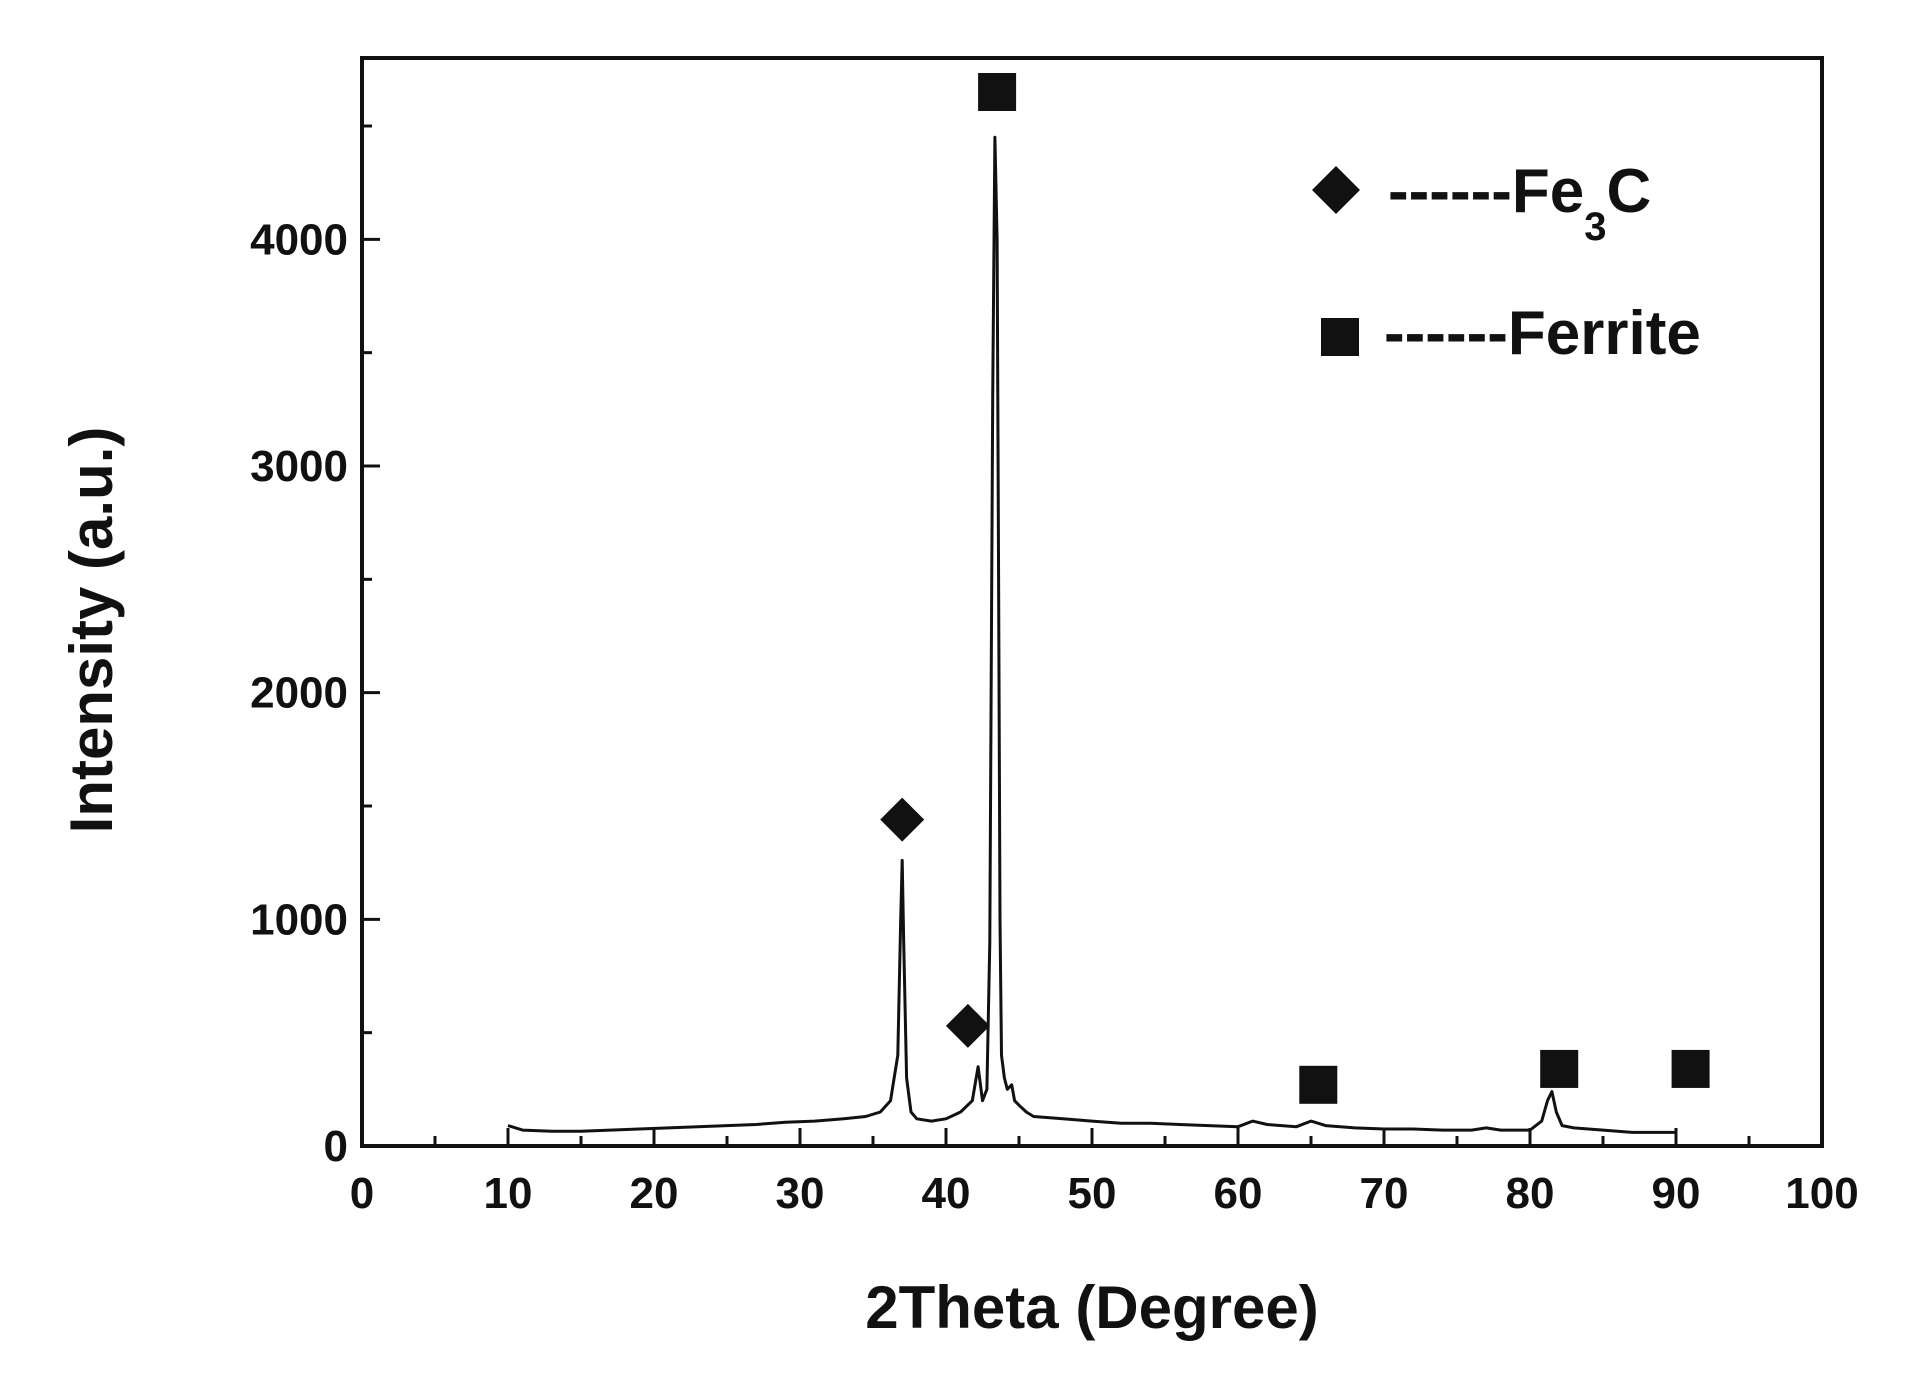  I want to click on x-axis-ticks: 0 10 20 30 40 50 60 70 80 90 100, so click(1104, 1173).